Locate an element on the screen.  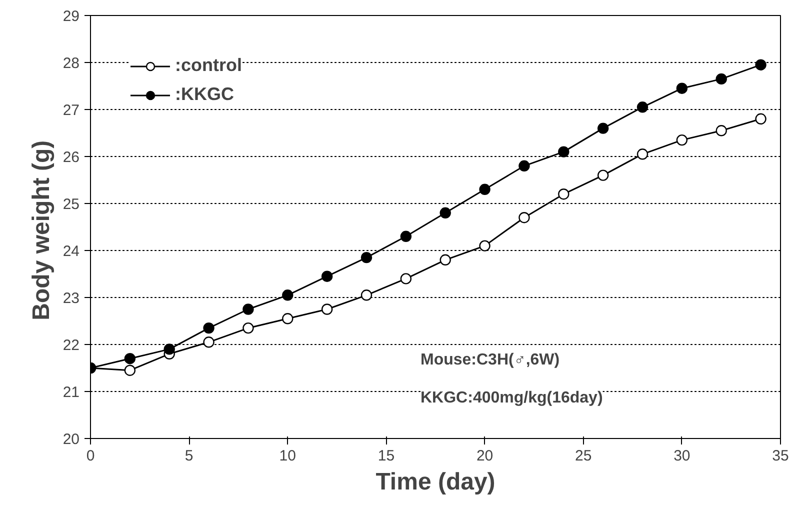
y-tick-label: 26 is located at coordinates (71, 157).